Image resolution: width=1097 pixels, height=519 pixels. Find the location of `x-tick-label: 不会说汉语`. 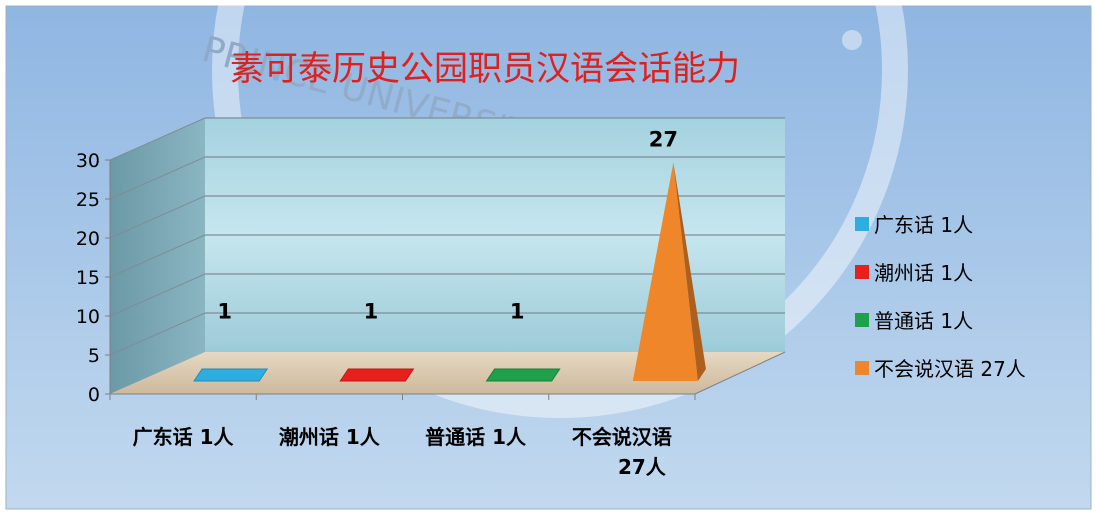

x-tick-label: 不会说汉语 is located at coordinates (622, 437).